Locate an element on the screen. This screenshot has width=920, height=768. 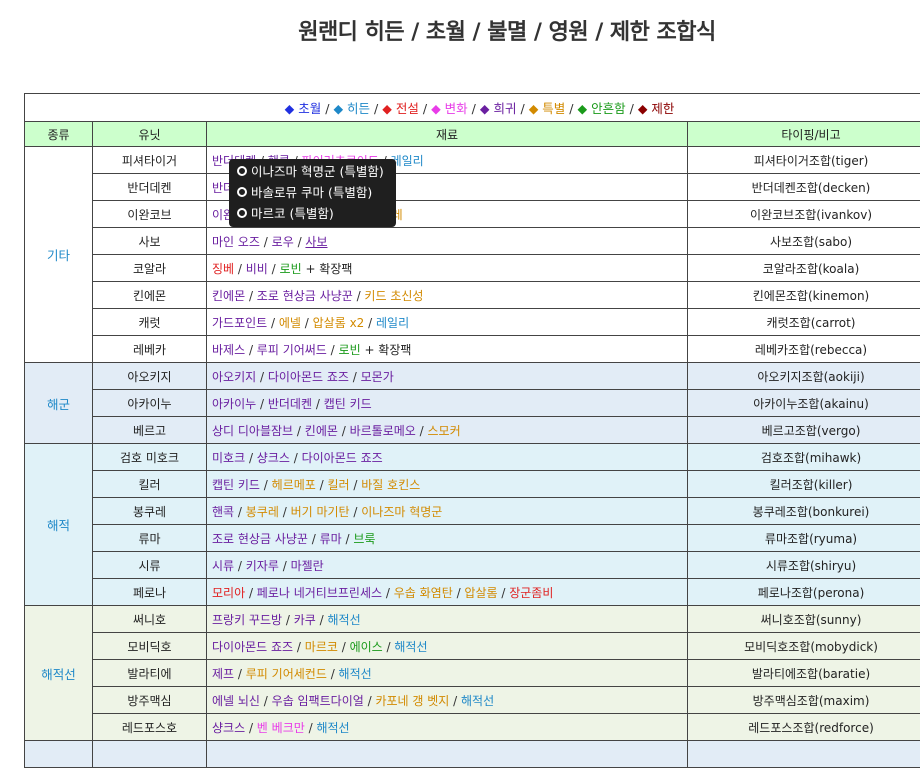
material-link: 루피 기어세컨드 is located at coordinates (286, 674).